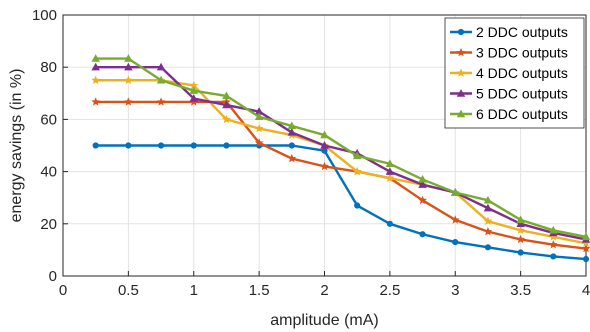  What do you see at coordinates (48, 67) in the screenshot?
I see `y-tick-label: 80` at bounding box center [48, 67].